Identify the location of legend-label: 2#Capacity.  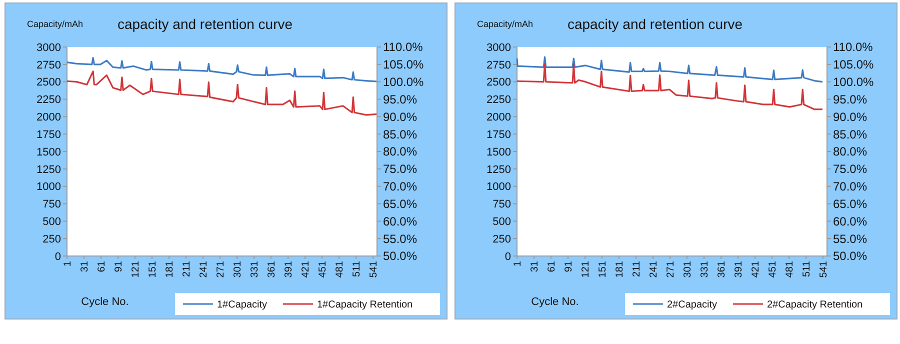
(692, 305).